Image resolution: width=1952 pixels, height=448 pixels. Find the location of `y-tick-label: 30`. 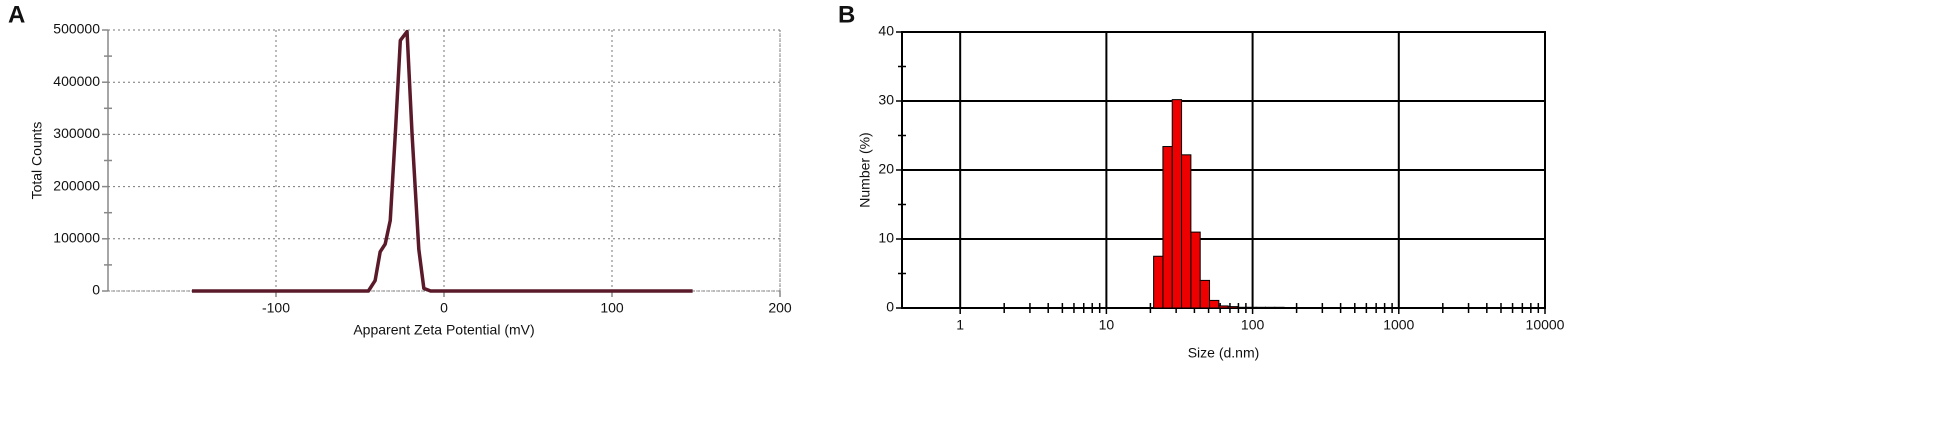

y-tick-label: 30 is located at coordinates (886, 100).